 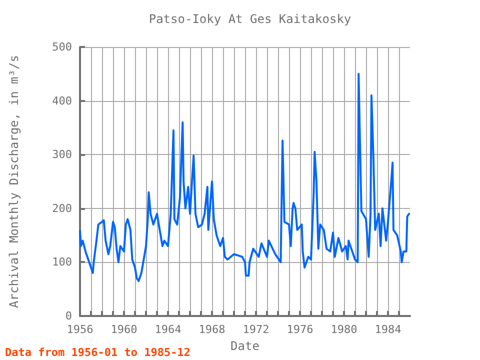 I want to click on text: Data from 1956-01 to 1985-12, so click(x=97, y=352).